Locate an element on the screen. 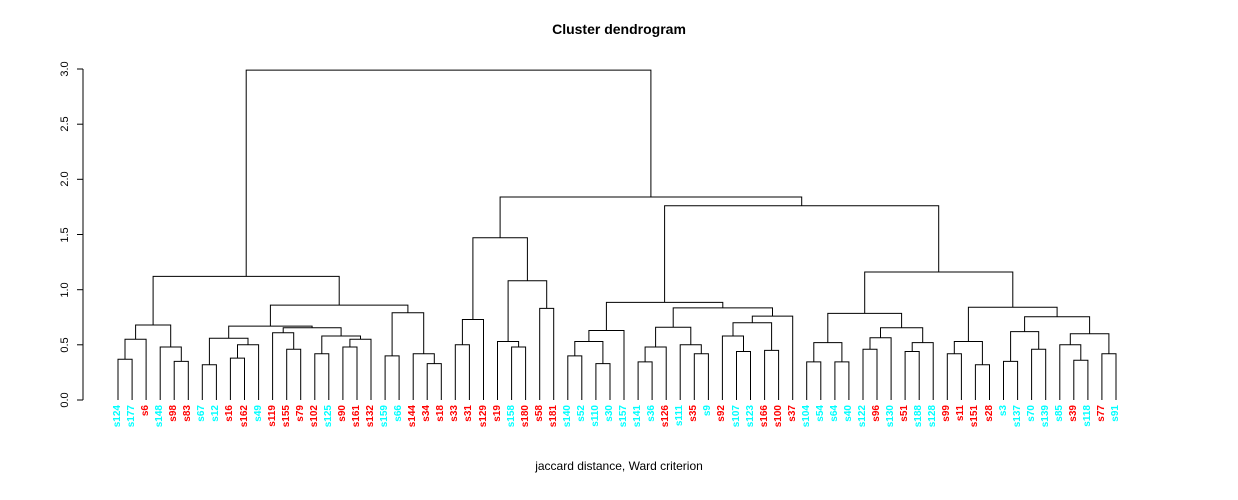  leaf-label-s77: s77 is located at coordinates (1101, 413).